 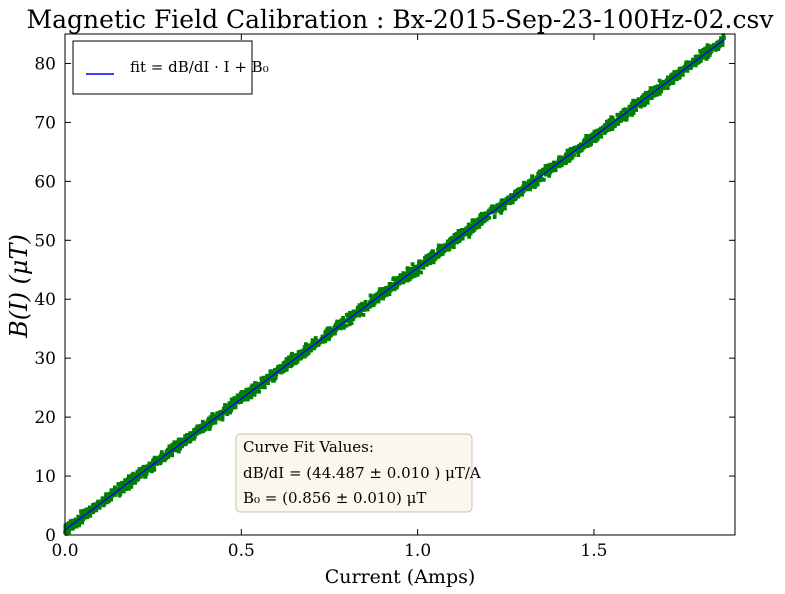 What do you see at coordinates (362, 473) in the screenshot?
I see `fit-values-slope: dB/dI = (44.487 ± 0.010 ) μT/A` at bounding box center [362, 473].